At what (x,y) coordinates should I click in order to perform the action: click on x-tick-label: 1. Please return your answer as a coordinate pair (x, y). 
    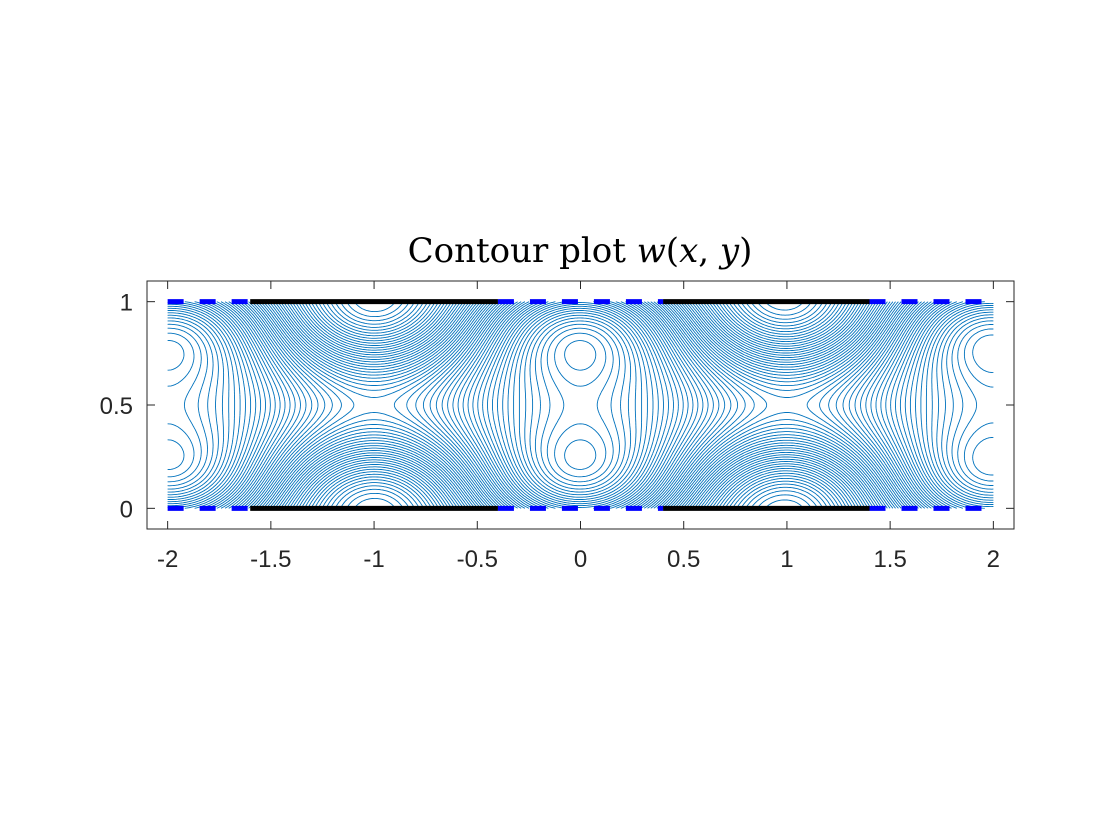
    Looking at the image, I should click on (786, 559).